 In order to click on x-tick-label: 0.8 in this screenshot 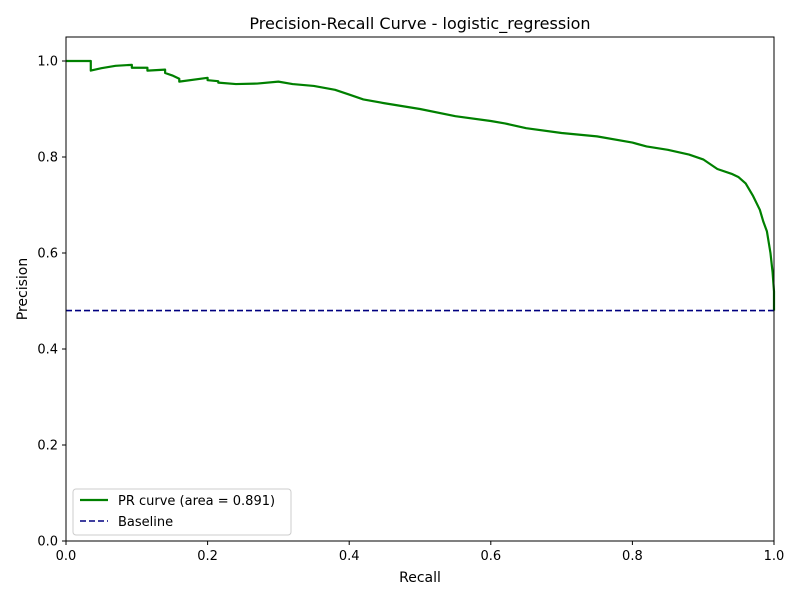, I will do `click(632, 556)`.